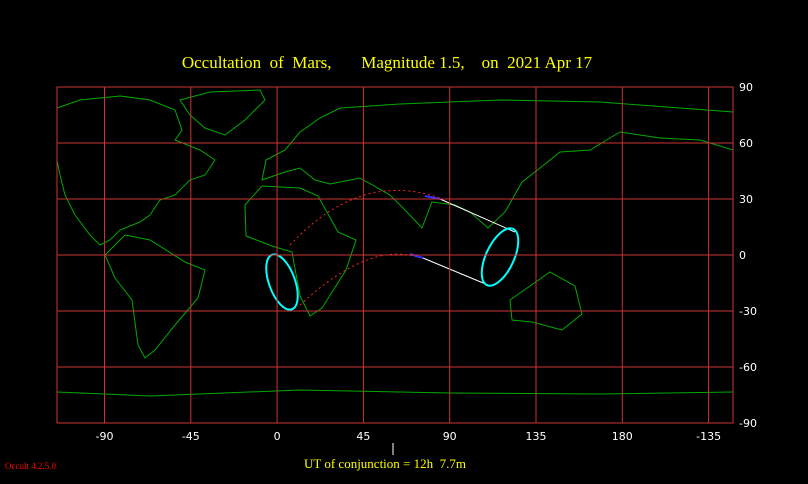 This screenshot has height=484, width=808. What do you see at coordinates (742, 255) in the screenshot?
I see `y-label: 0` at bounding box center [742, 255].